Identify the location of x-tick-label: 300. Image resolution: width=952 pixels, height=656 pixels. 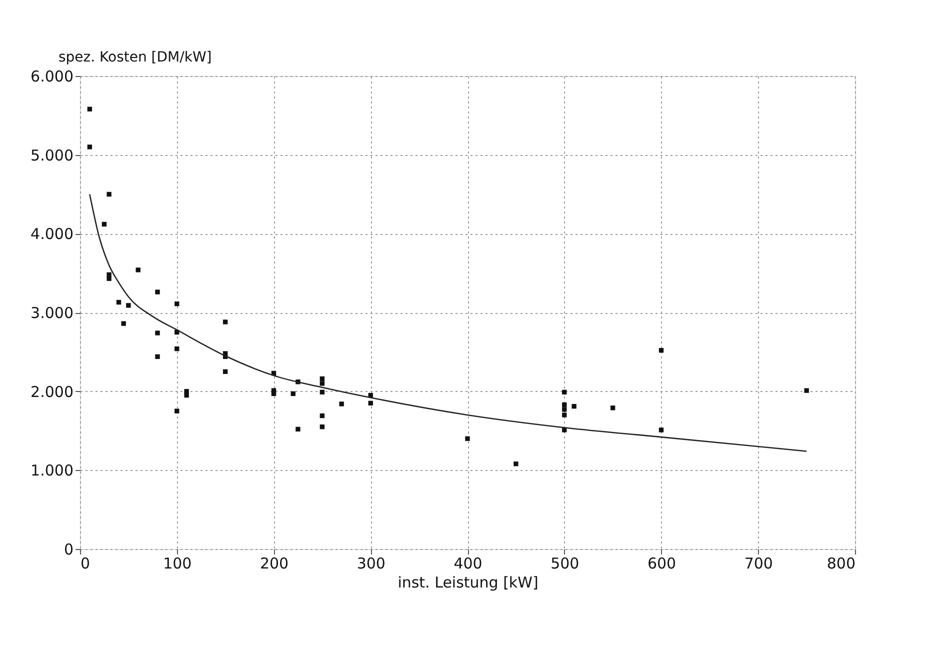
(371, 563).